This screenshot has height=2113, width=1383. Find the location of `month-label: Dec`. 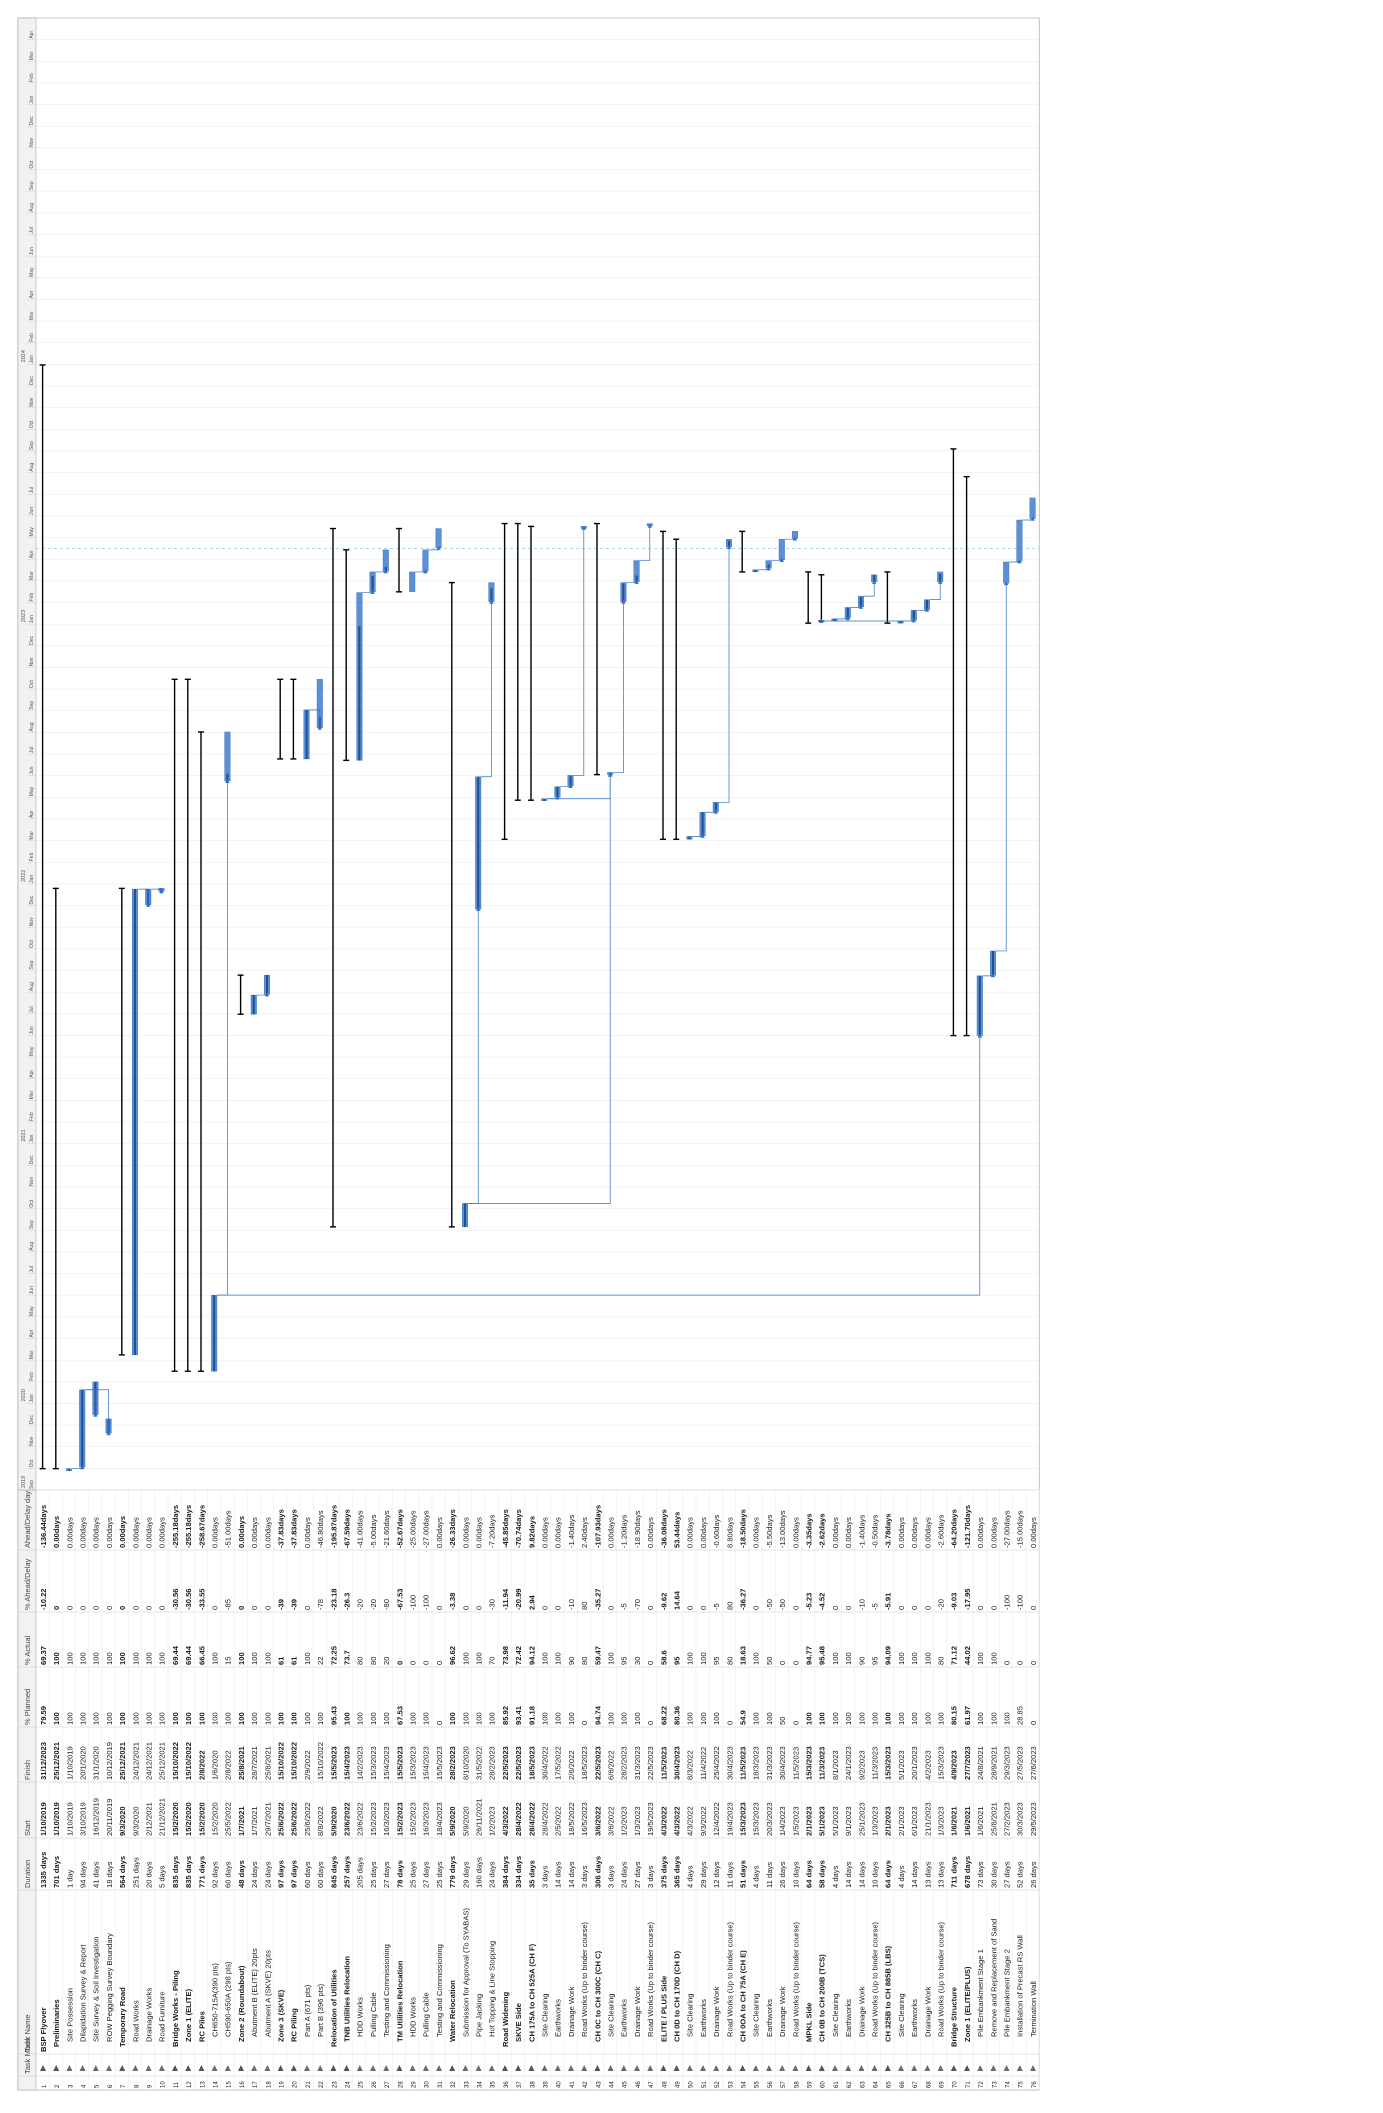

month-label: Dec is located at coordinates (32, 1419).